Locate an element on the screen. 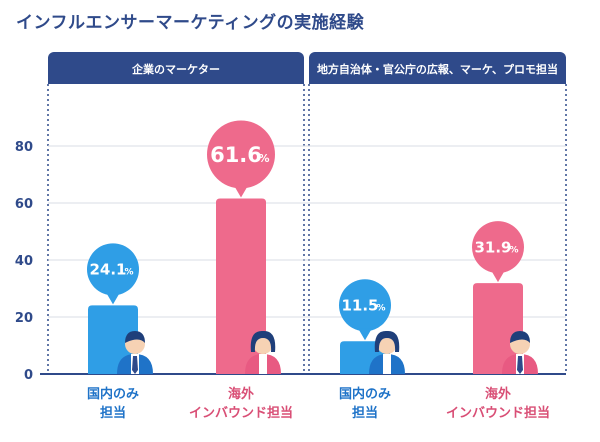 The image size is (600, 442). y-tick-label: 60 is located at coordinates (24, 204).